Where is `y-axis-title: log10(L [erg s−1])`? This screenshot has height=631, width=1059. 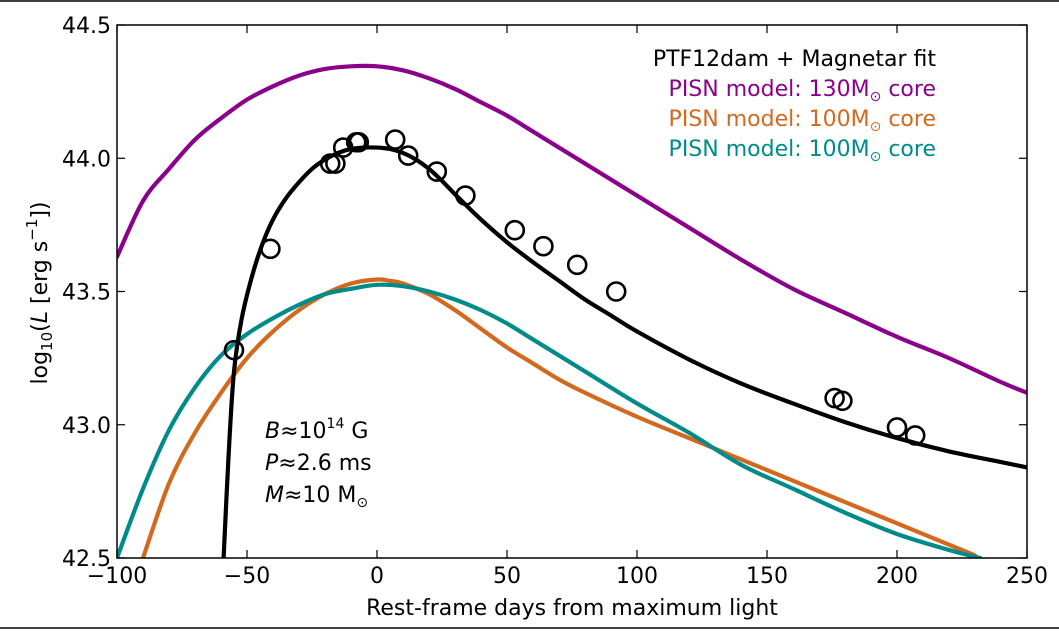 y-axis-title: log10(L [erg s−1]) is located at coordinates (39, 293).